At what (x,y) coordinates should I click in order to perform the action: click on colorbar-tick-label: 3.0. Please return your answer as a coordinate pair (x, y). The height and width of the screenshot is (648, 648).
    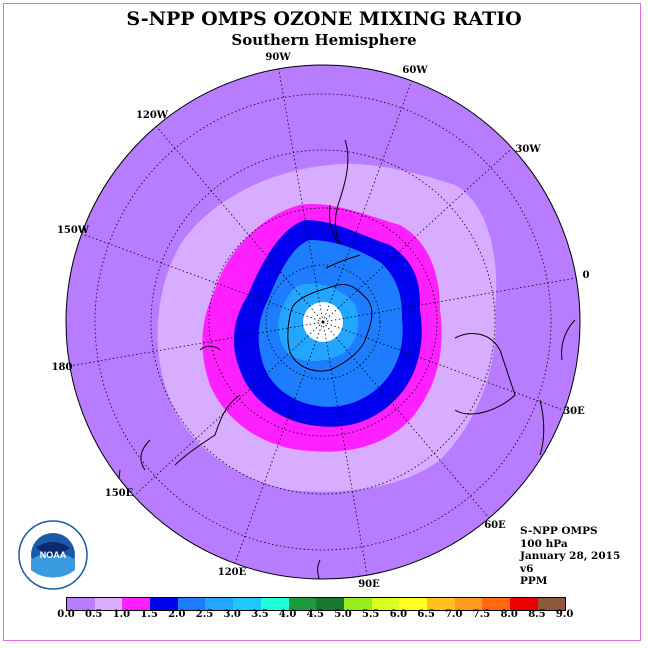
    Looking at the image, I should click on (232, 614).